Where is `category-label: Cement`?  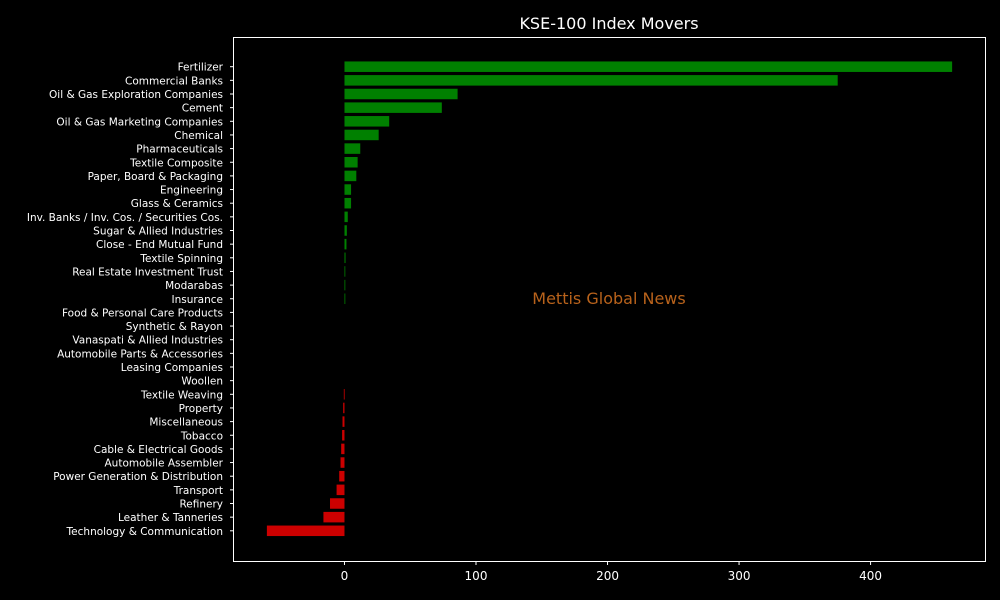
category-label: Cement is located at coordinates (202, 109).